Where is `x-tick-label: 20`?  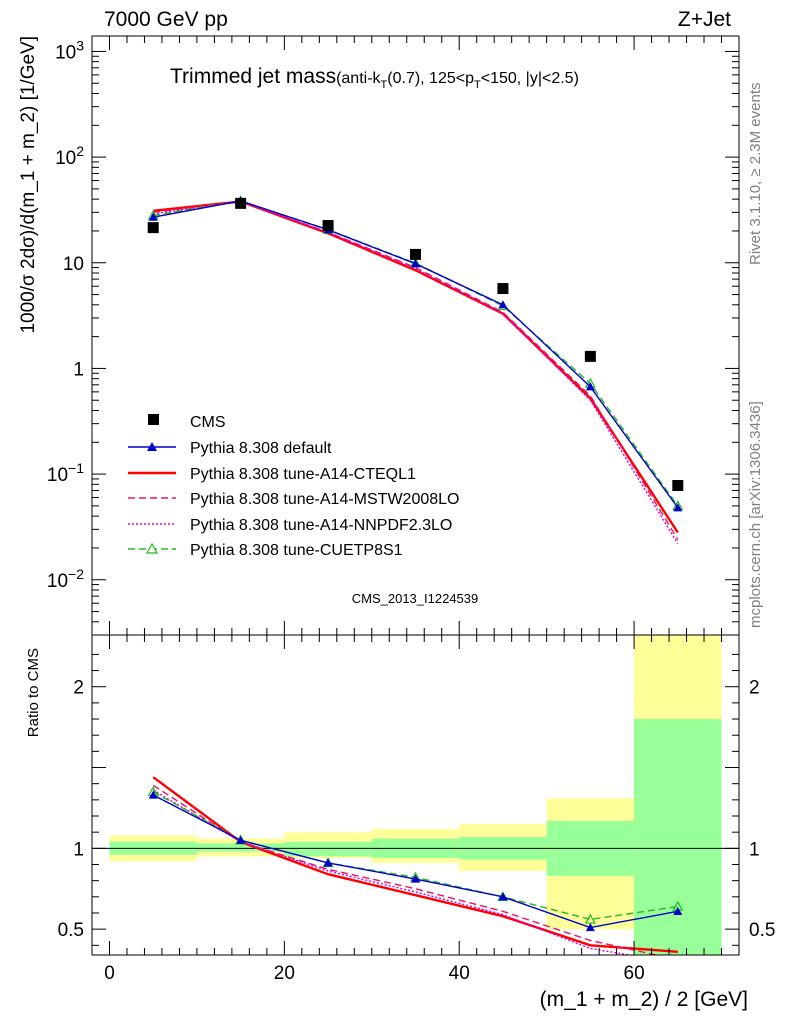 x-tick-label: 20 is located at coordinates (284, 973).